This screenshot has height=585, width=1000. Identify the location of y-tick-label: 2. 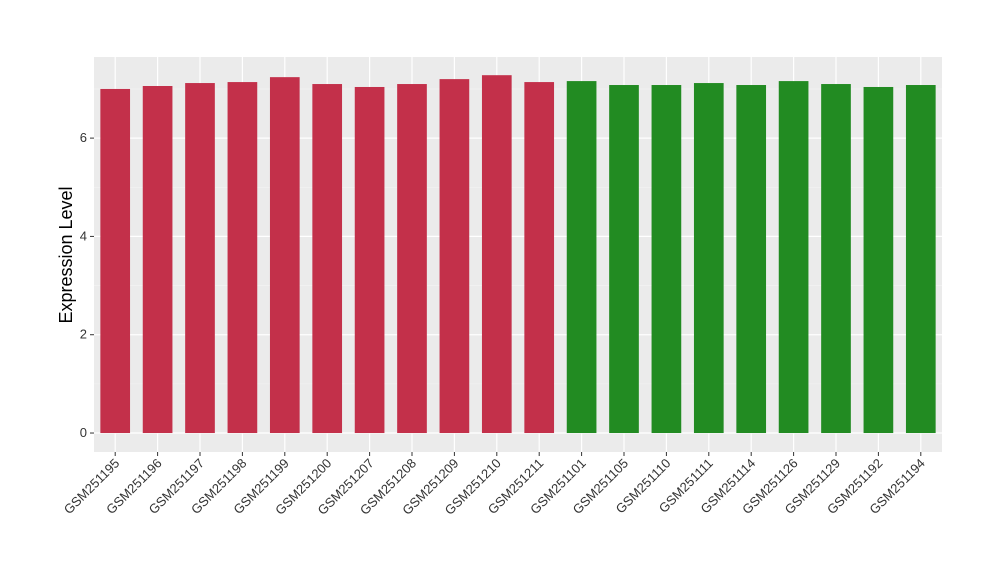
(83, 334).